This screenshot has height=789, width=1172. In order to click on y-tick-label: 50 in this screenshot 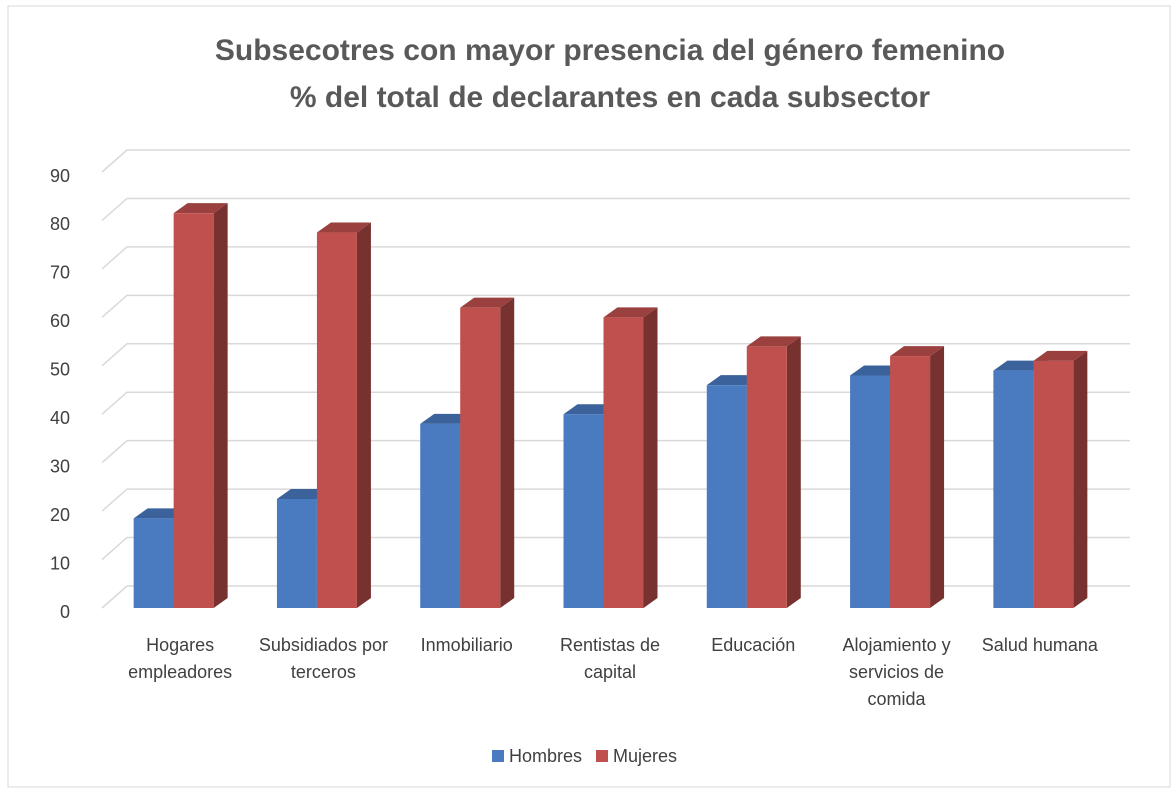, I will do `click(60, 370)`.